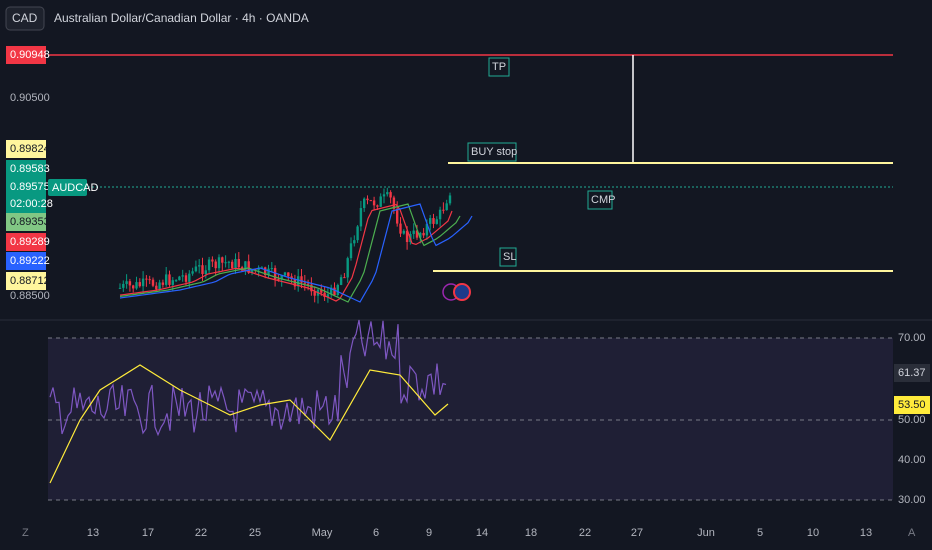 Image resolution: width=932 pixels, height=550 pixels. I want to click on annotation: TP, so click(499, 67).